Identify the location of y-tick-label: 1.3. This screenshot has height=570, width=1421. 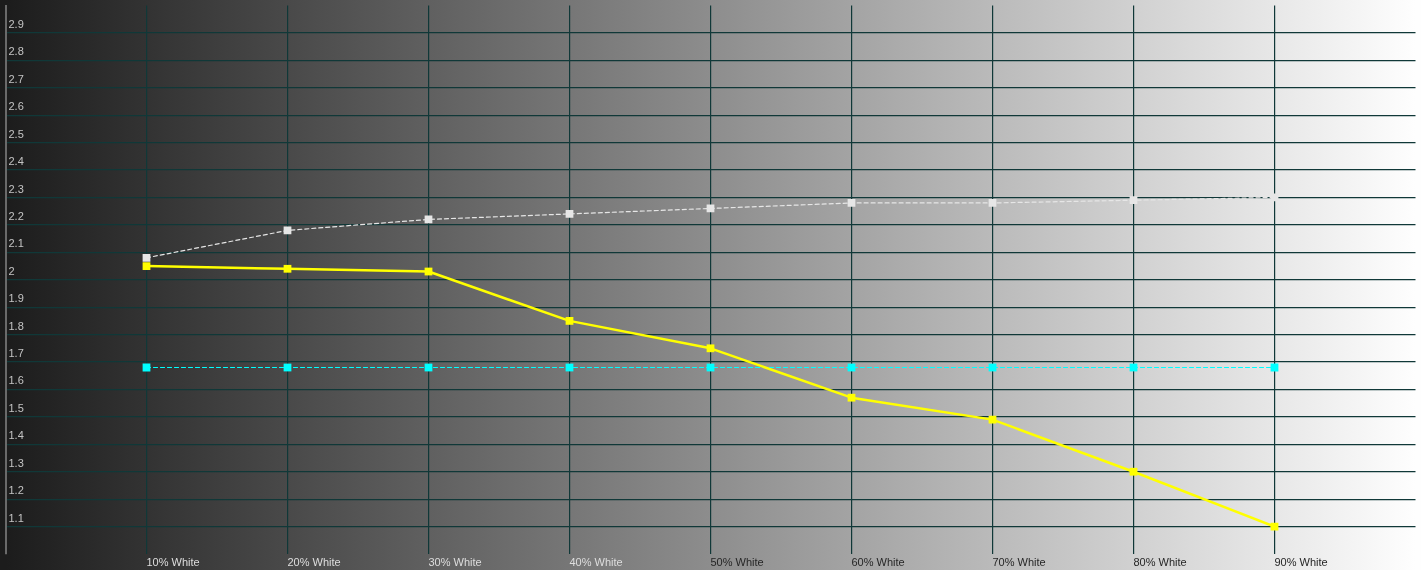
(16, 462).